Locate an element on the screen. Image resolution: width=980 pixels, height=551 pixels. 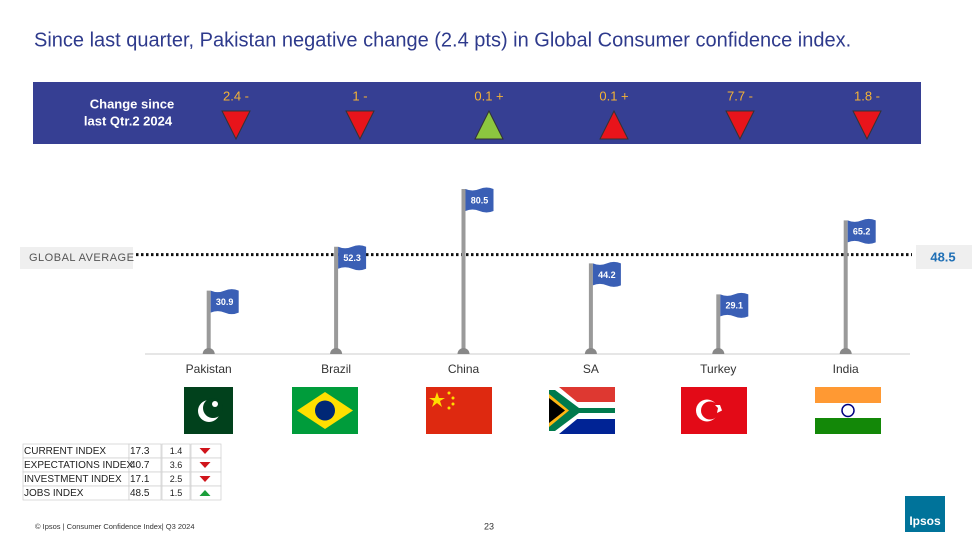
category-label: India is located at coordinates (846, 369).